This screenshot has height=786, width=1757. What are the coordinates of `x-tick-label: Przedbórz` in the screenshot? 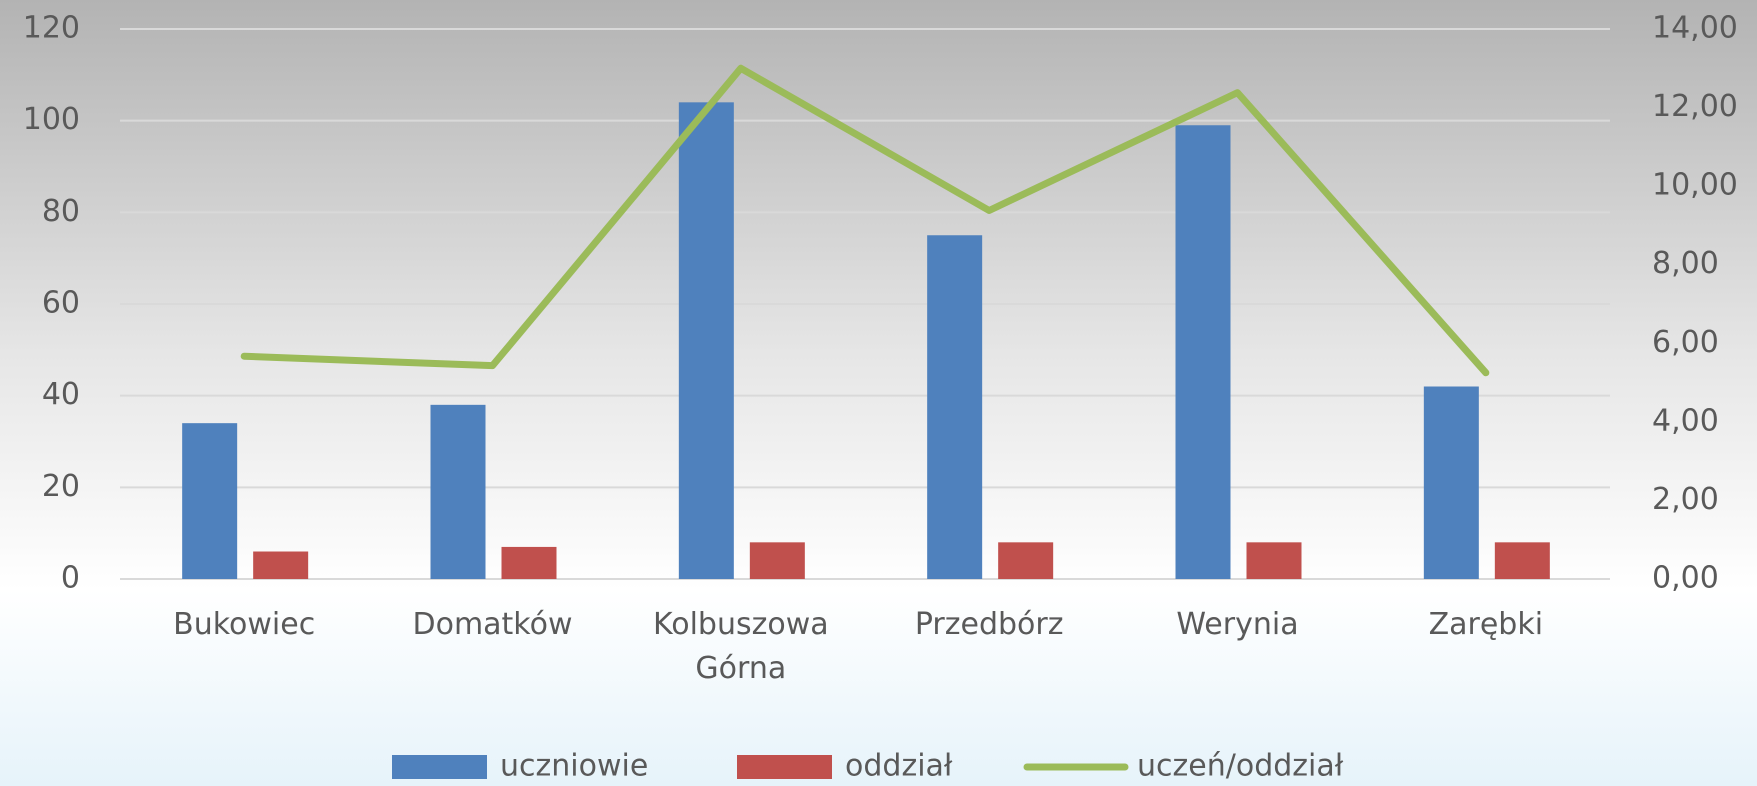 It's located at (989, 624).